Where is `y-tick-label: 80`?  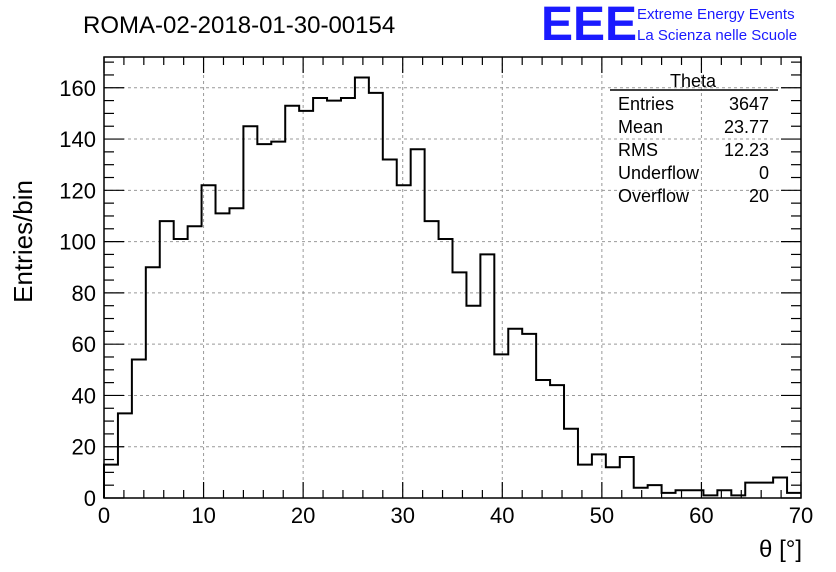 y-tick-label: 80 is located at coordinates (84, 293).